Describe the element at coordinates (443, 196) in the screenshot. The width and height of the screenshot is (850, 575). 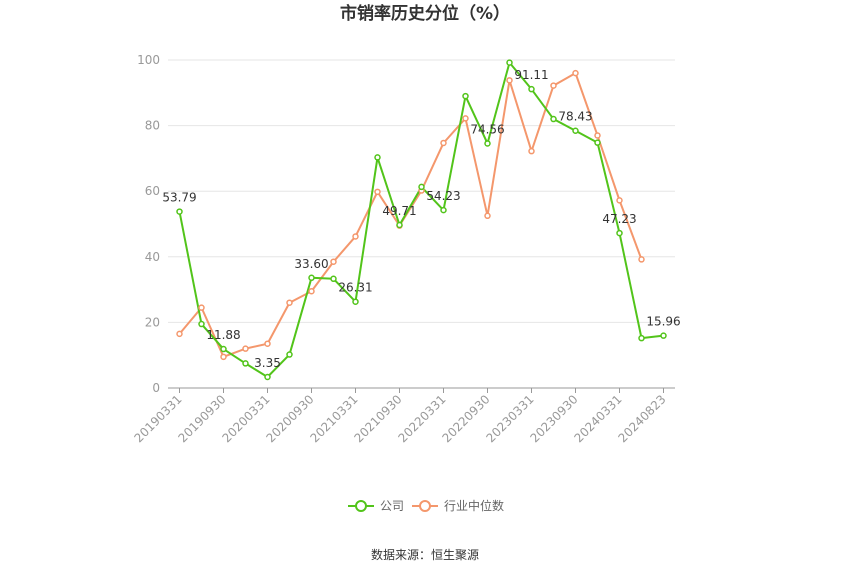
I see `data-label: 54.23` at that location.